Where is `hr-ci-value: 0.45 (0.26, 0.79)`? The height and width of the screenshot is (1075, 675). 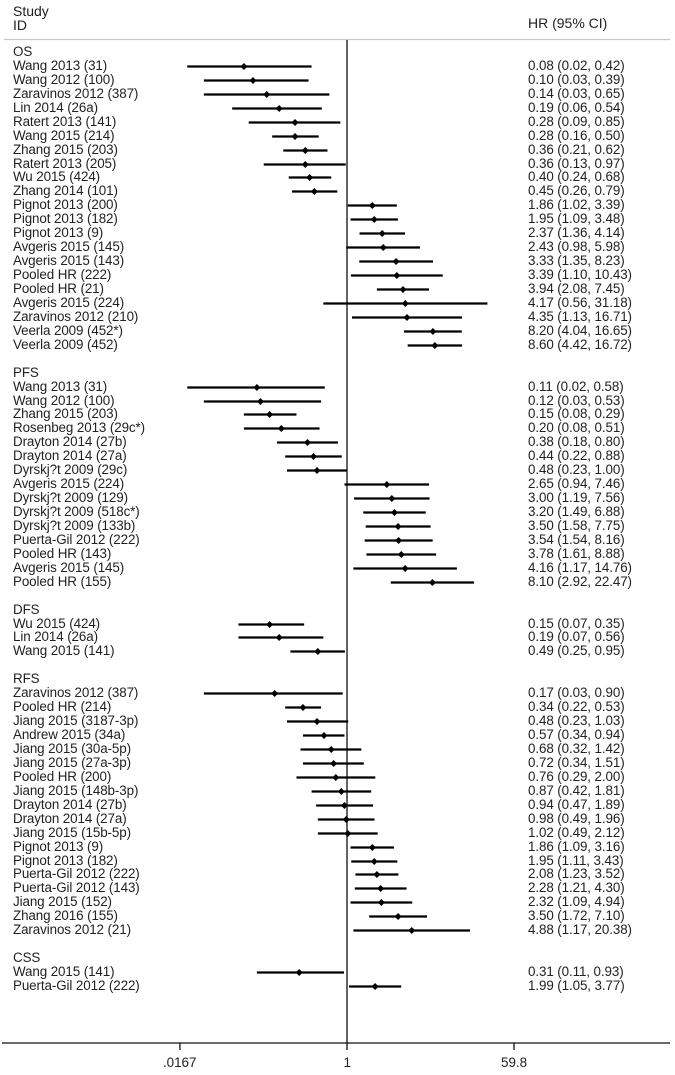
hr-ci-value: 0.45 (0.26, 0.79) is located at coordinates (576, 191).